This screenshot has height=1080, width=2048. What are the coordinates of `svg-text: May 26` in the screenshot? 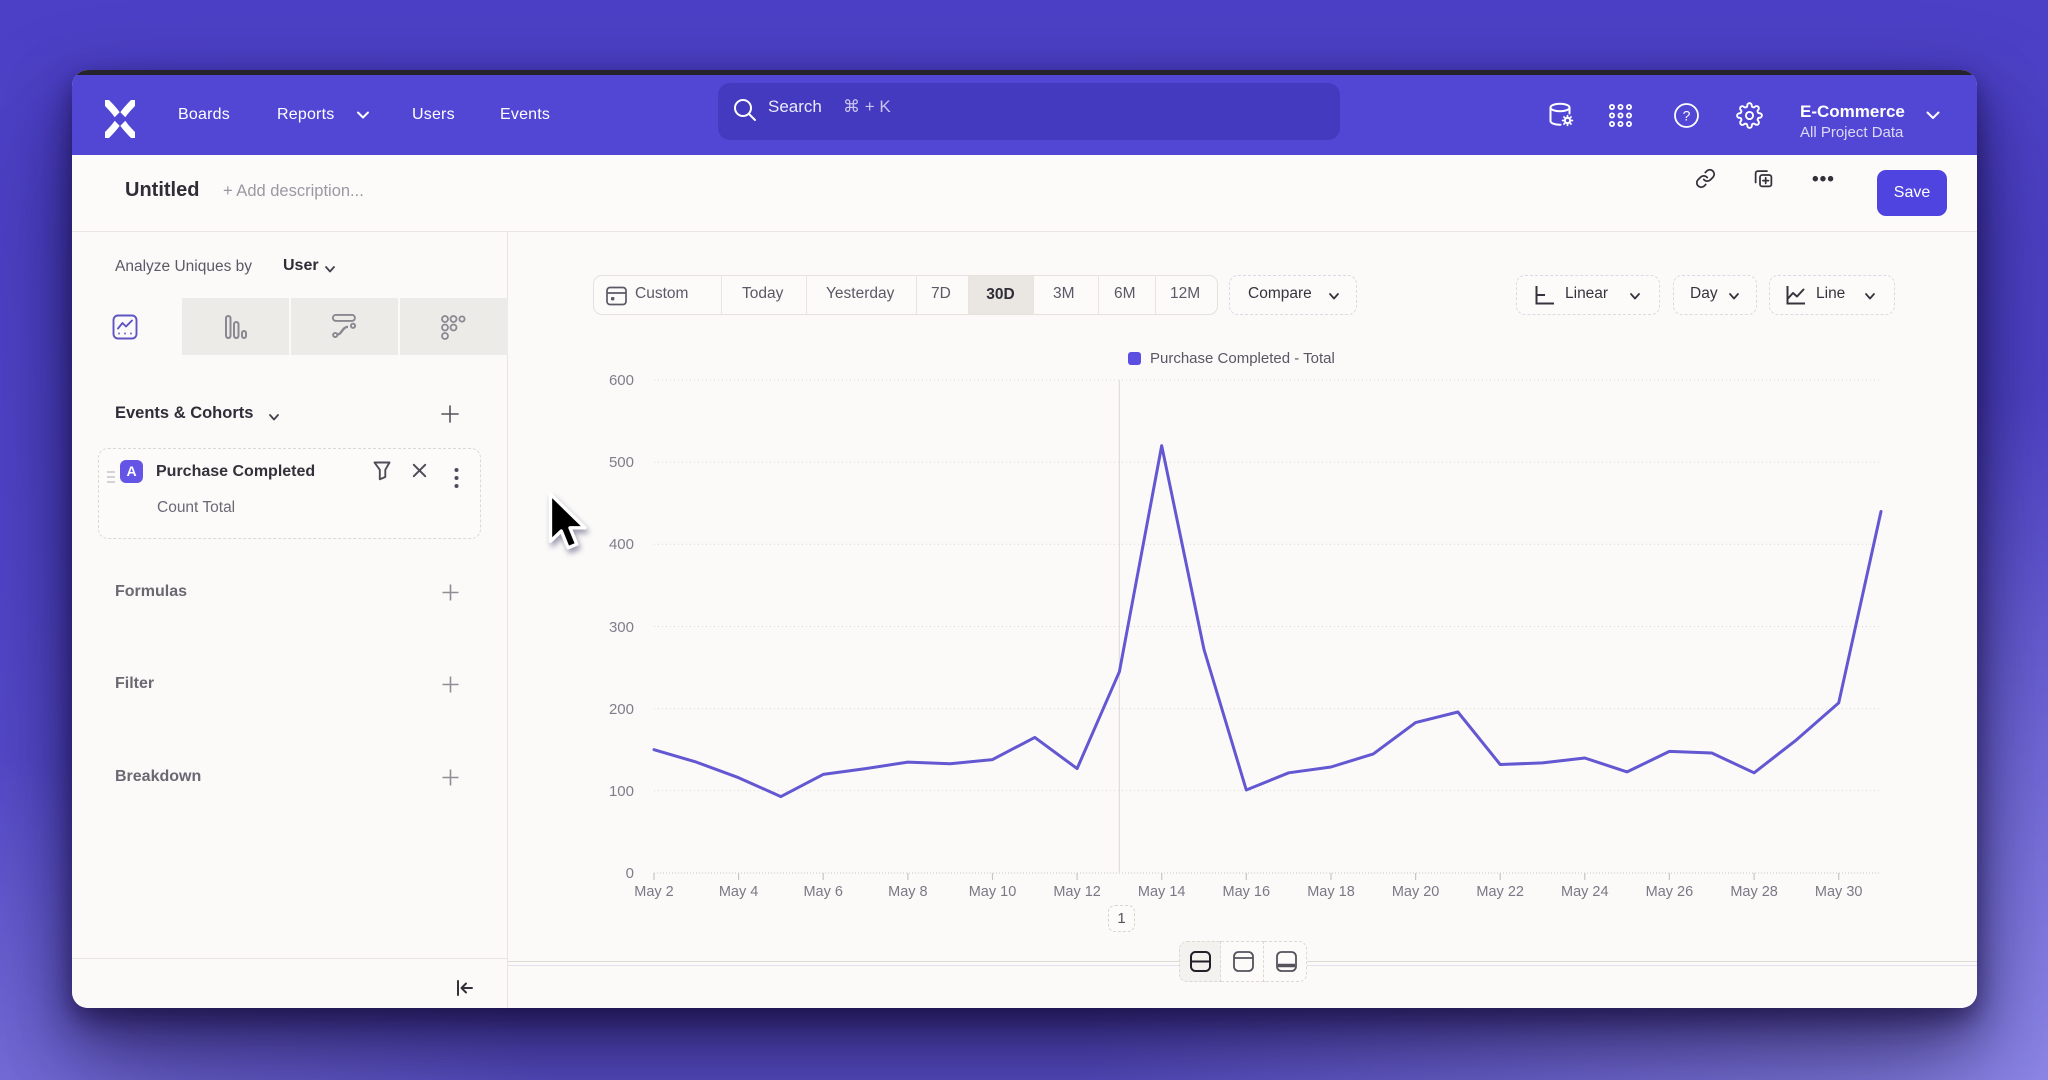 It's located at (1670, 892).